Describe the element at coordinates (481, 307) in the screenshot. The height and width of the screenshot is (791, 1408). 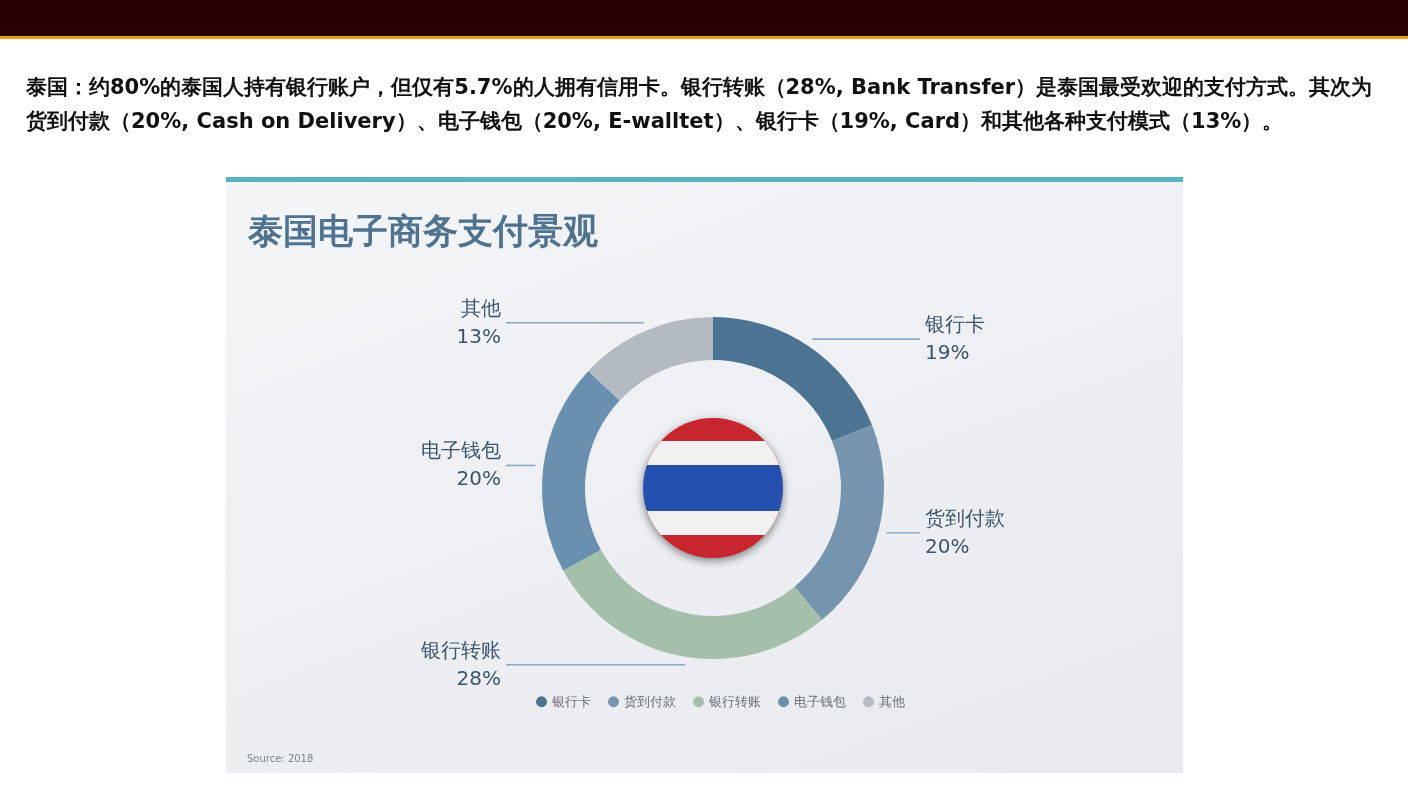
I see `slice-label: 其他` at that location.